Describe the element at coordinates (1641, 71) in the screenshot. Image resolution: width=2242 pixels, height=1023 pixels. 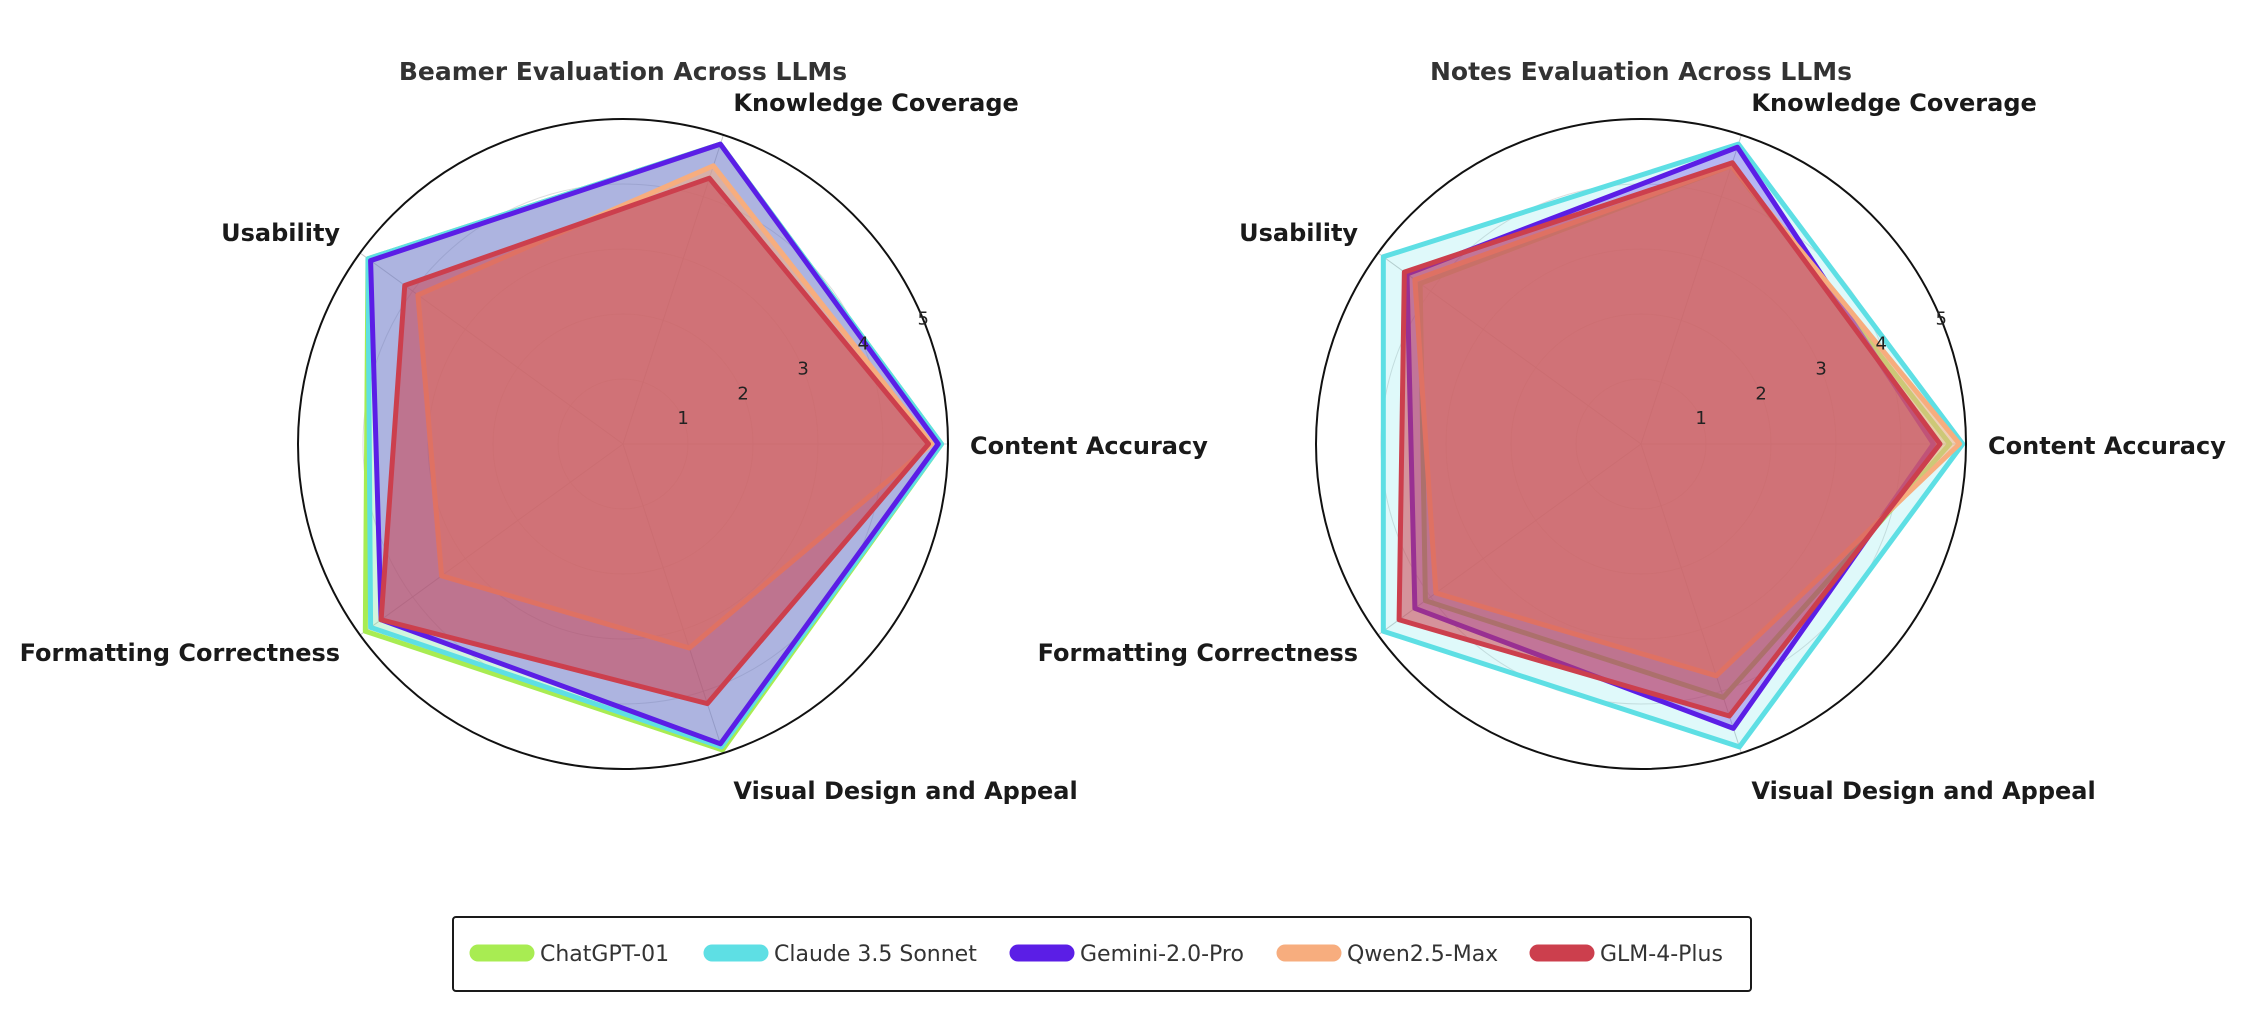
I see `chart-title: Notes Evaluation Across LLMs` at that location.